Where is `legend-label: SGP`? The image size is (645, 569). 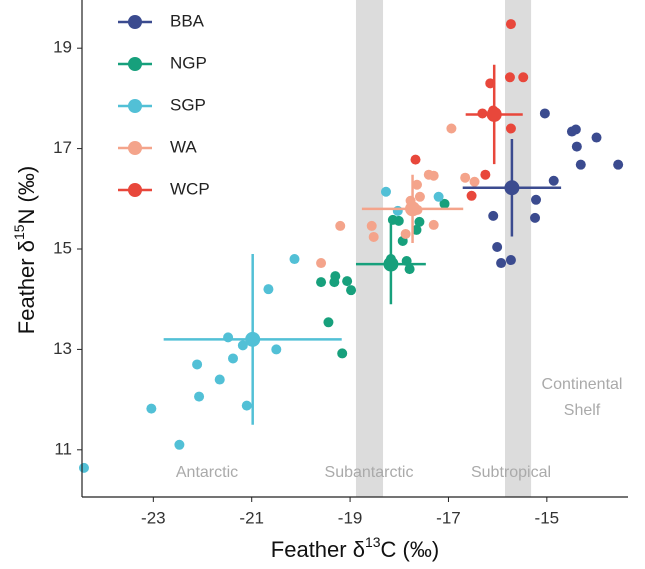
legend-label: SGP is located at coordinates (188, 104).